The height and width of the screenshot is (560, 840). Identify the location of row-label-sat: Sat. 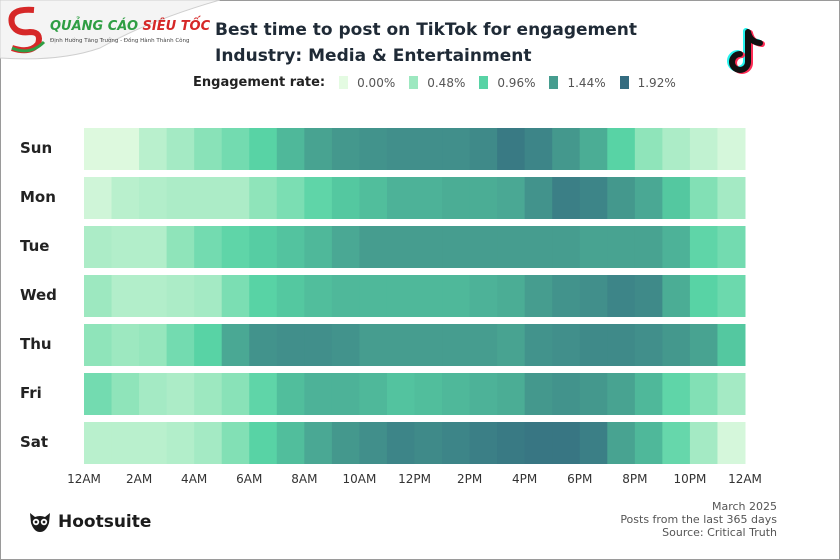
(34, 442).